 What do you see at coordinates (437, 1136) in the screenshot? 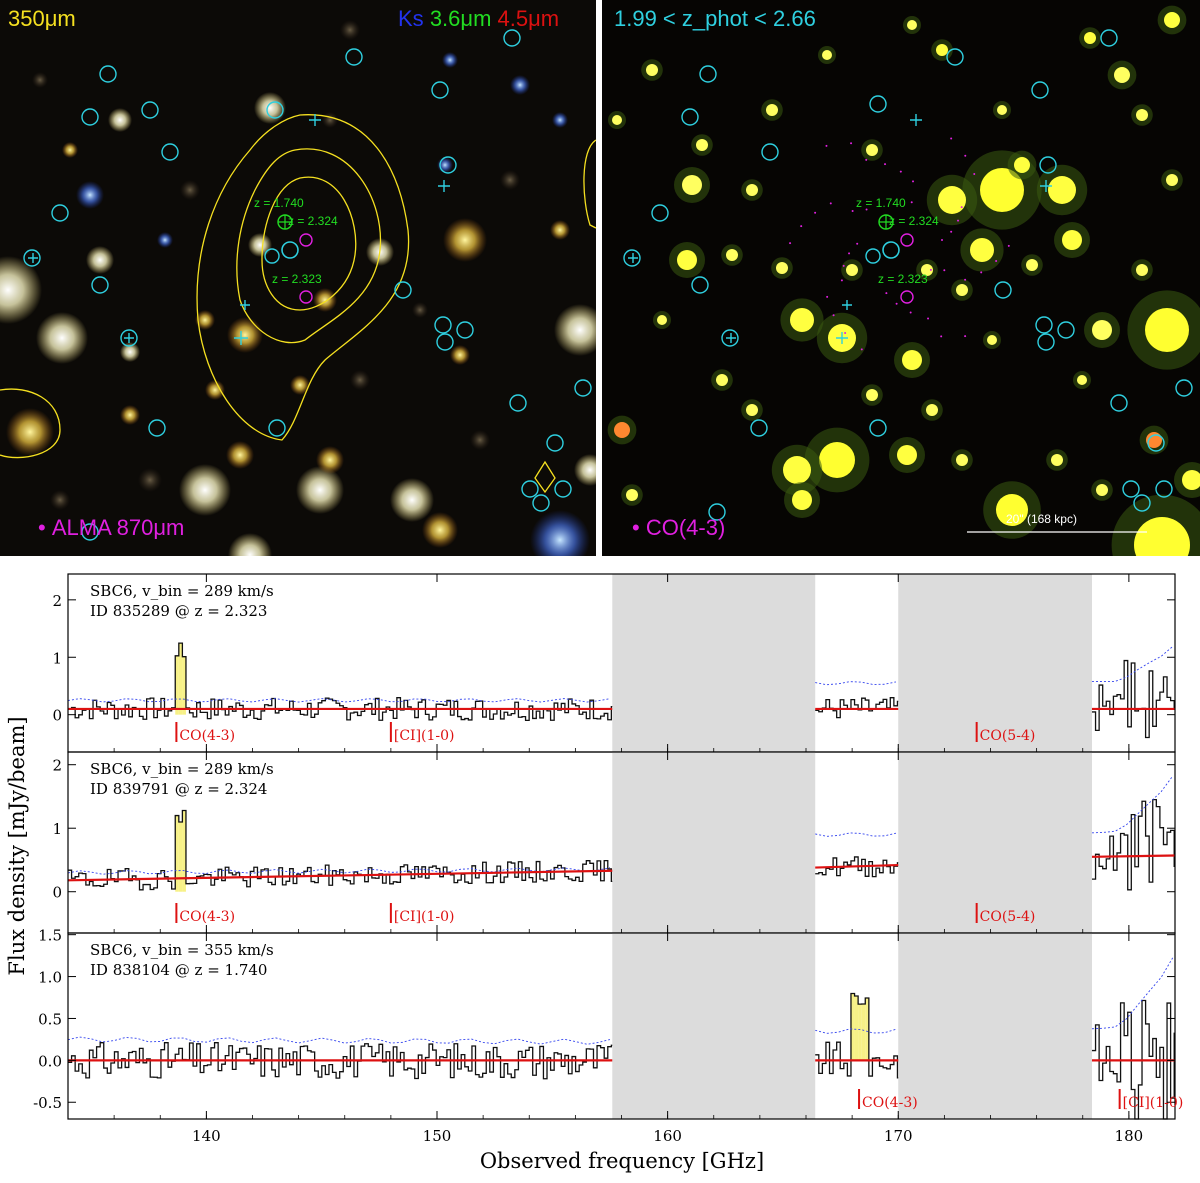
I see `x-tick-label: 150` at bounding box center [437, 1136].